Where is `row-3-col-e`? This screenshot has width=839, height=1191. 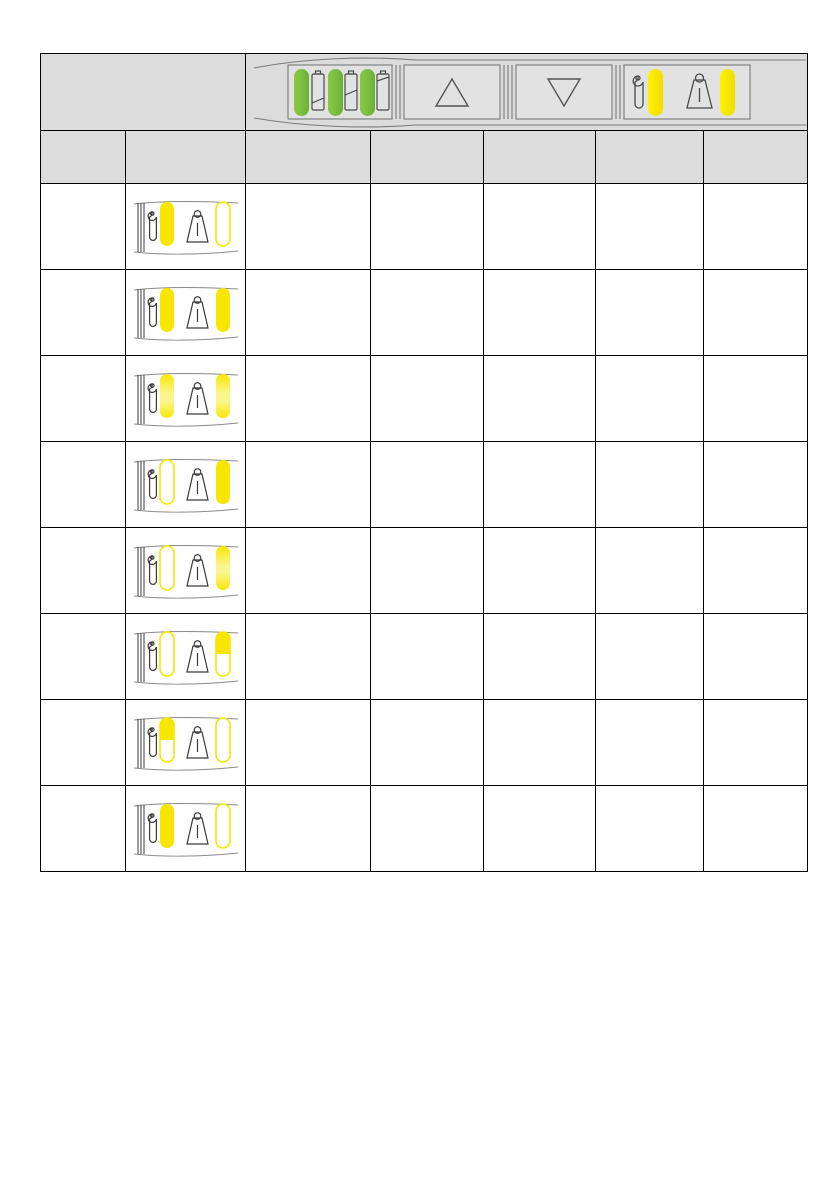
row-3-col-e is located at coordinates (539, 398).